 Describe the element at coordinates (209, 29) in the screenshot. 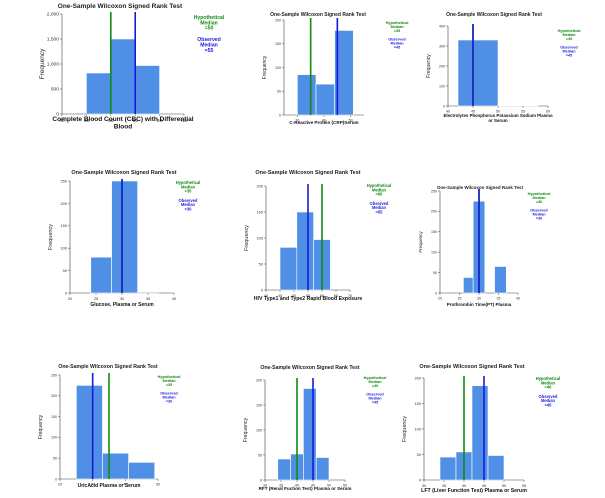

I see `hypothetical-median-legend: =50` at that location.